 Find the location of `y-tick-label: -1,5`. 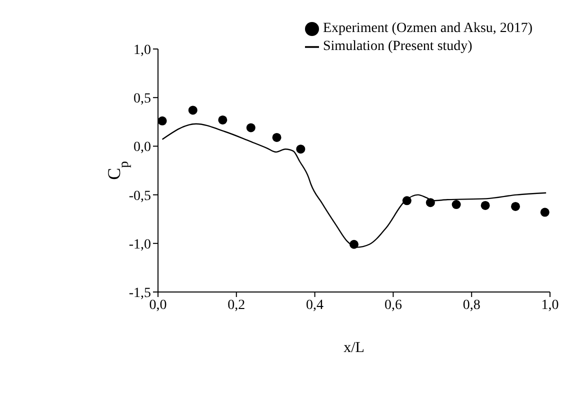

y-tick-label: -1,5 is located at coordinates (139, 293).